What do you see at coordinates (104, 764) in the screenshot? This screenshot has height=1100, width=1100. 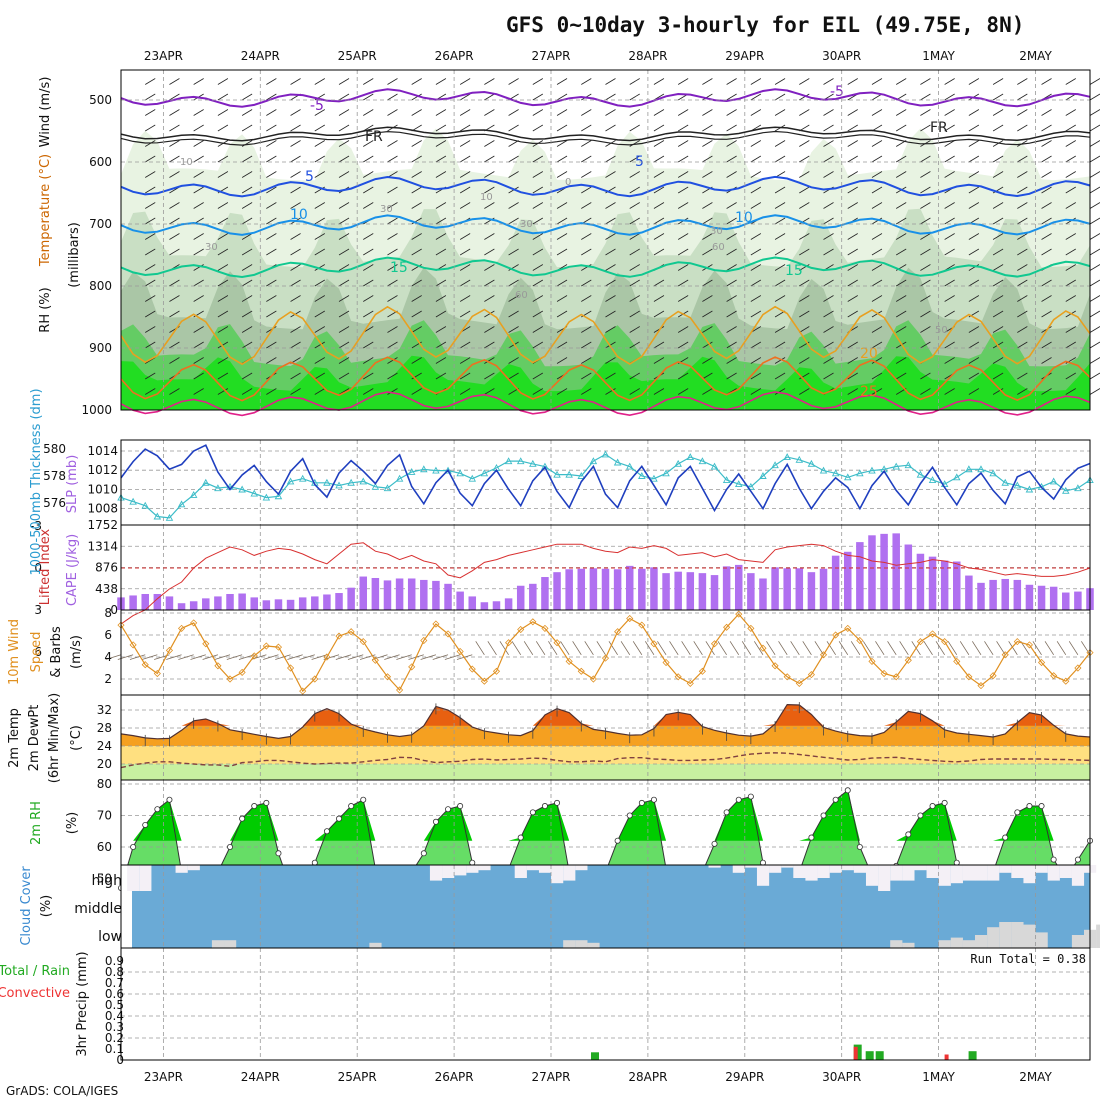 I see `temp-tick: 20` at bounding box center [104, 764].